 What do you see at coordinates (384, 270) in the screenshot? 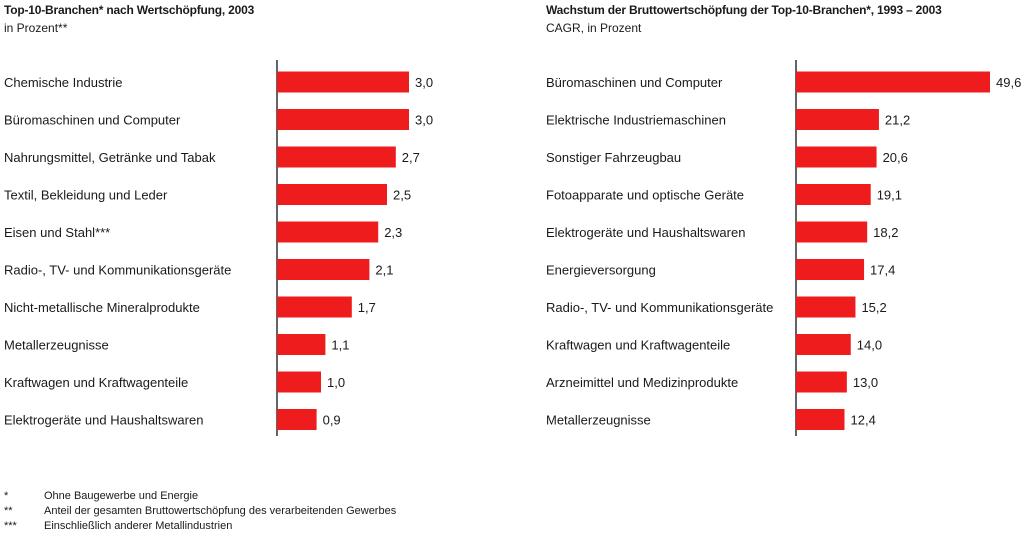
I see `value-label: 2,1` at bounding box center [384, 270].